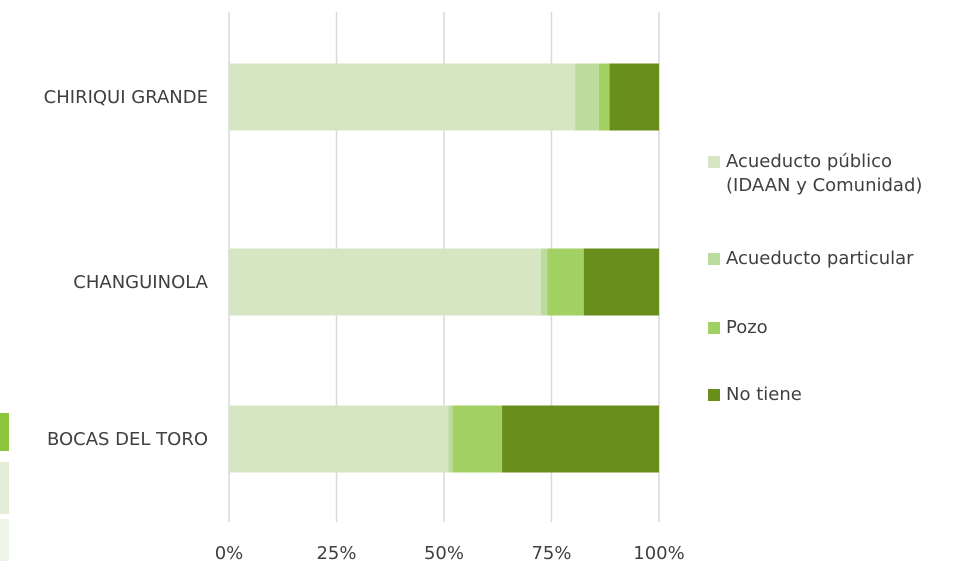 This screenshot has width=957, height=565. I want to click on legend-item: Acueducto público (IDAAN y Comunidad), so click(815, 174).